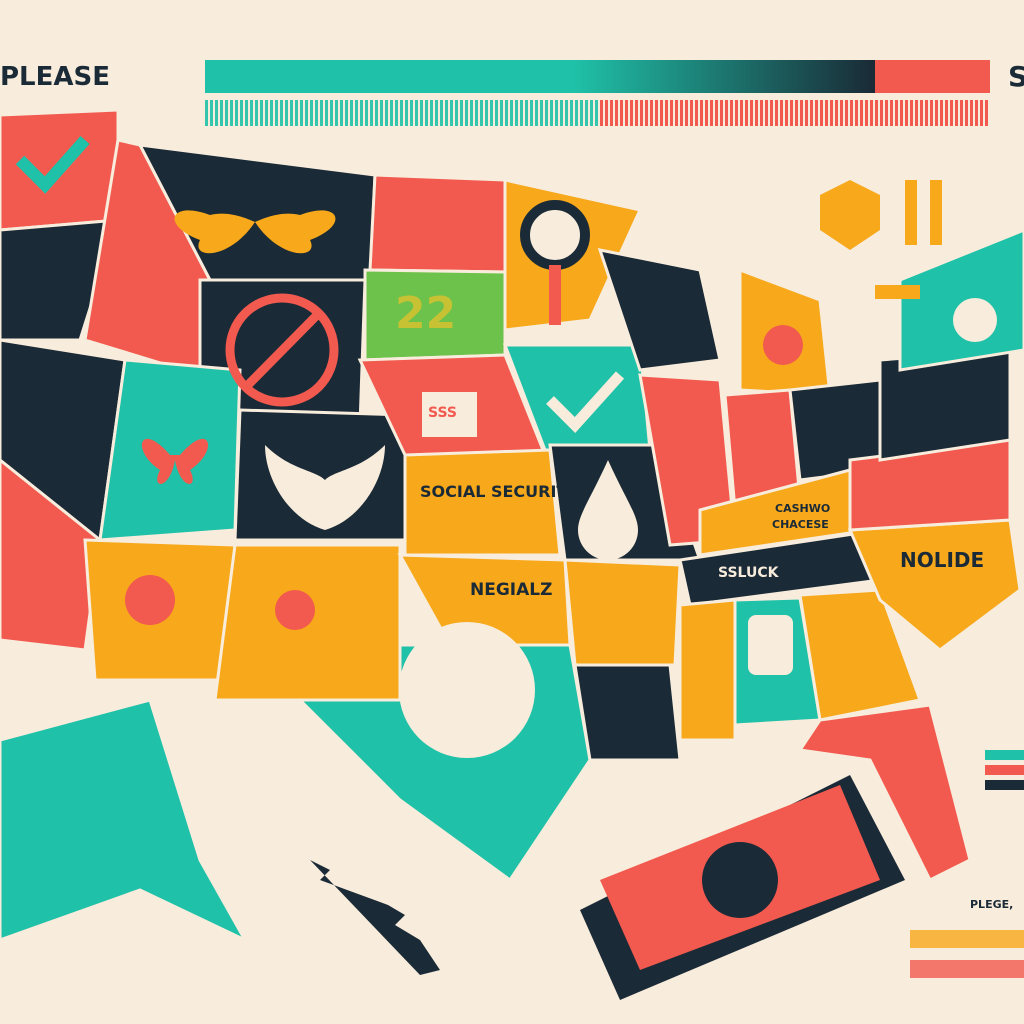 The height and width of the screenshot is (1024, 1024). What do you see at coordinates (511, 590) in the screenshot?
I see `label-negialz: NEGIALZ` at bounding box center [511, 590].